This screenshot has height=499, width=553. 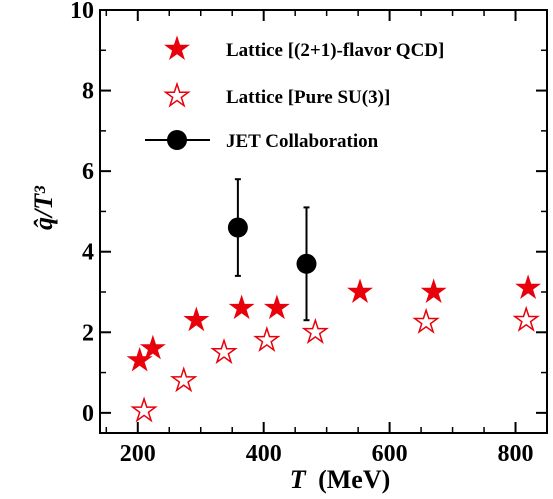 I want to click on legend-label: Lattice [Pure SU(3)], so click(x=308, y=97).